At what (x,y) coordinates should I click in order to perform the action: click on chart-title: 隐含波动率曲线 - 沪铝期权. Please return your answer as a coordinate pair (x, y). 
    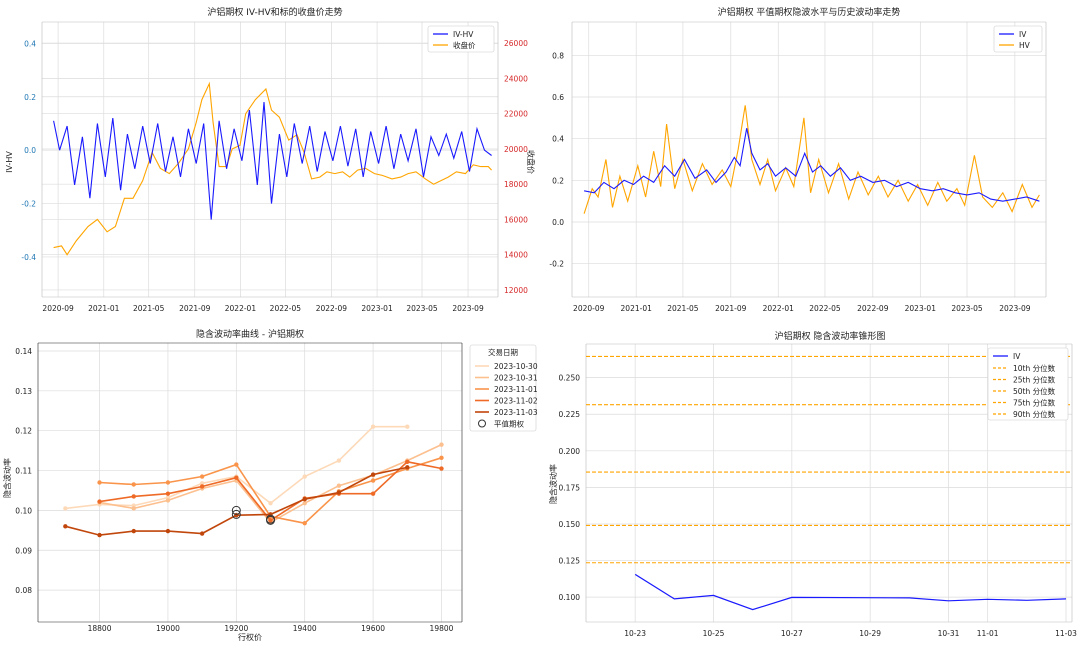
    Looking at the image, I should click on (250, 334).